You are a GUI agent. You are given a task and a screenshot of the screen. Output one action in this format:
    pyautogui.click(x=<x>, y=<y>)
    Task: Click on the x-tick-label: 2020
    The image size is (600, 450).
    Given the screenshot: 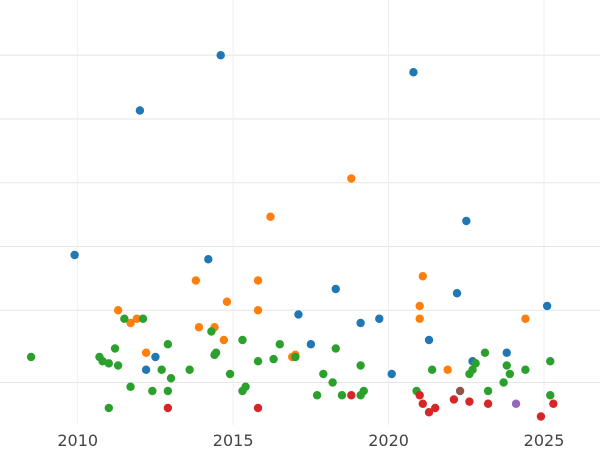 What is the action you would take?
    pyautogui.click(x=388, y=440)
    